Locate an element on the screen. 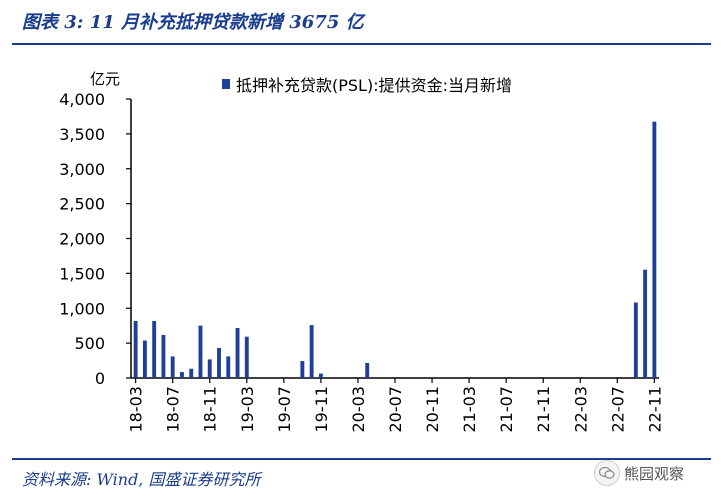 This screenshot has width=721, height=503. legend-swatch is located at coordinates (226, 84).